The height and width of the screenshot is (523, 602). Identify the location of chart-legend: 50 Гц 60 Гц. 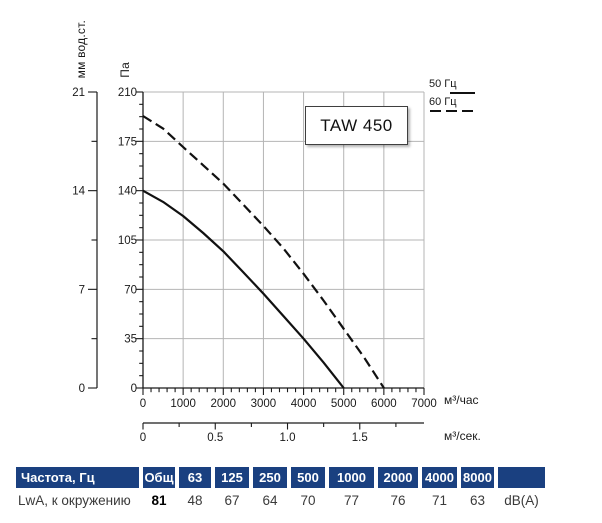
(454, 96).